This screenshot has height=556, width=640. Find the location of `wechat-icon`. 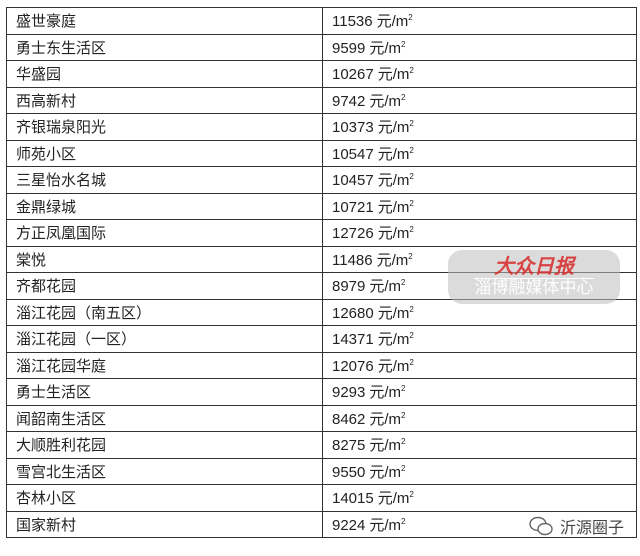

wechat-icon is located at coordinates (541, 526).